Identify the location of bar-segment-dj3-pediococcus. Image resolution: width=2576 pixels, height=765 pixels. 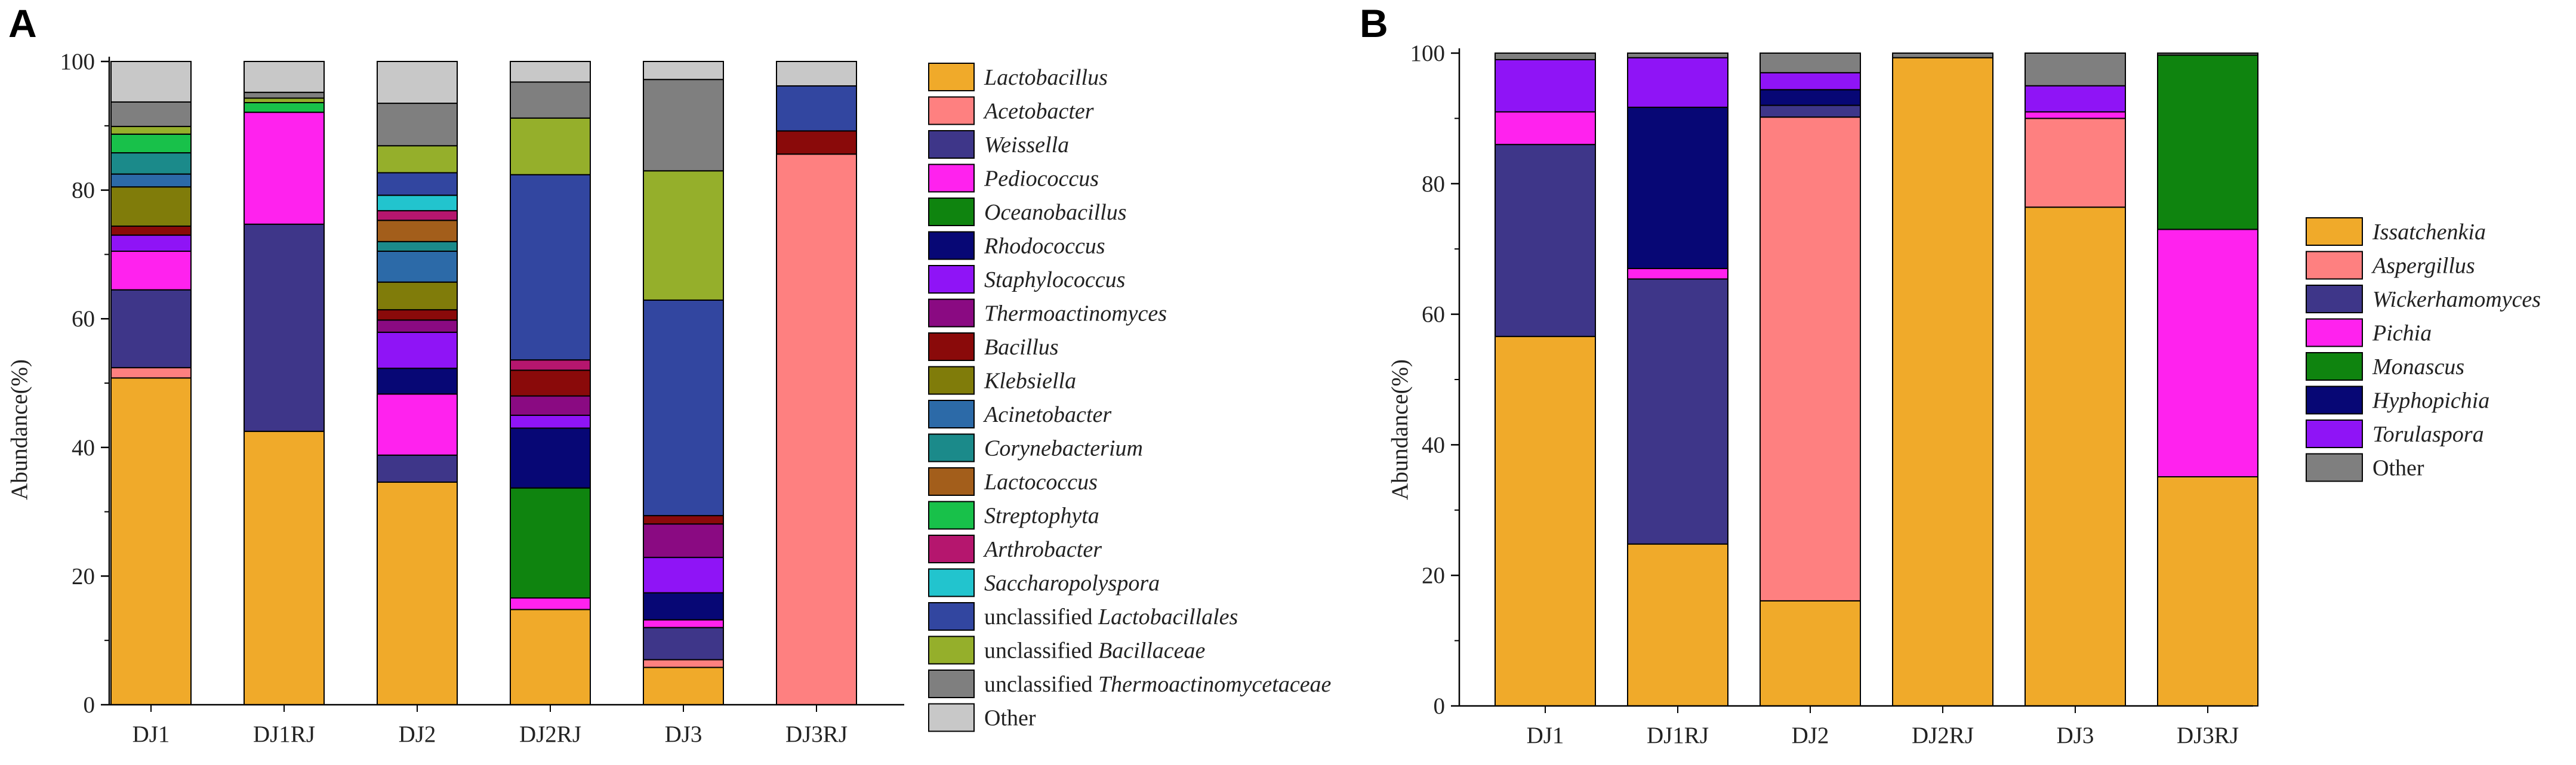
(683, 623).